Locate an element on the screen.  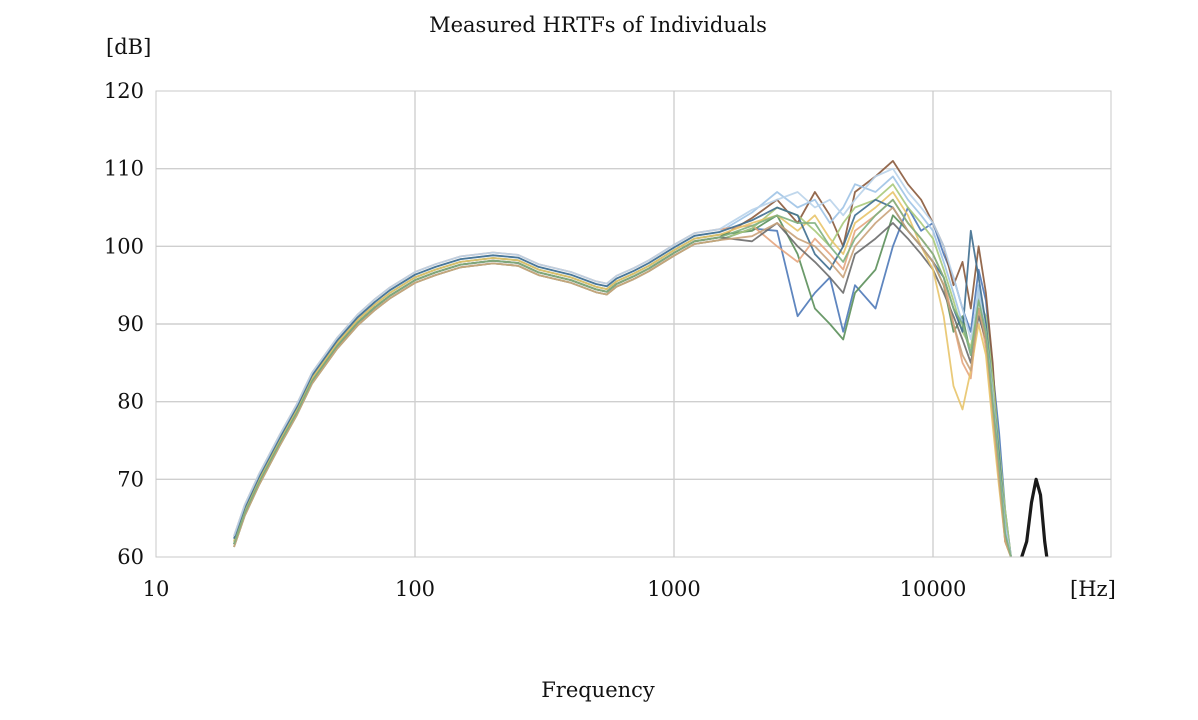
x-tick-label: 100 is located at coordinates (415, 589).